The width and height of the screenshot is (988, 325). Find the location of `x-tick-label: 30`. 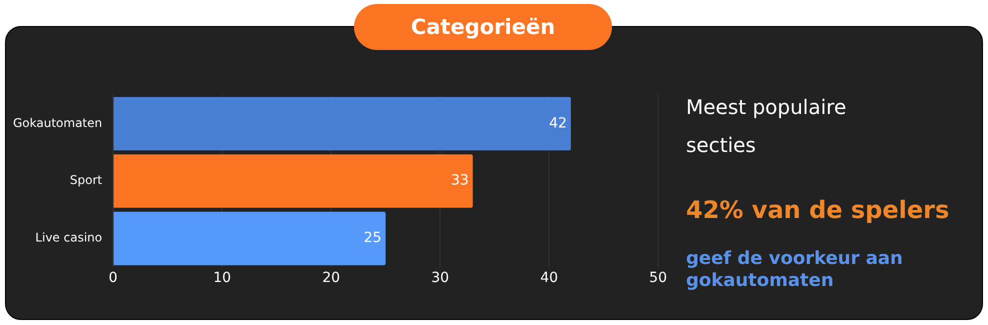

x-tick-label: 30 is located at coordinates (440, 278).